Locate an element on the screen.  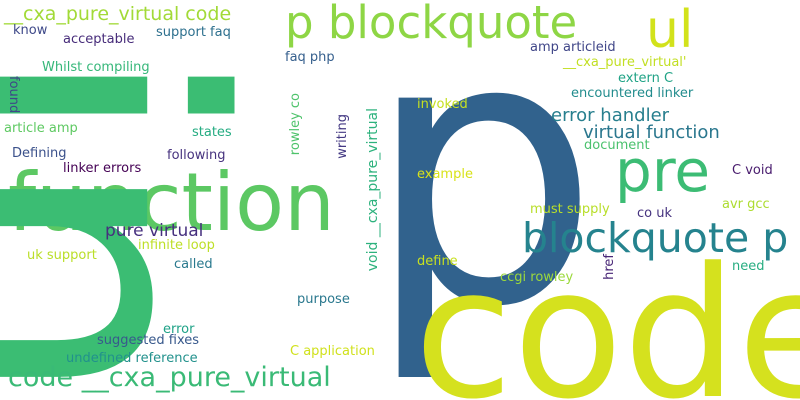
word-ul: ul is located at coordinates (670, 30).